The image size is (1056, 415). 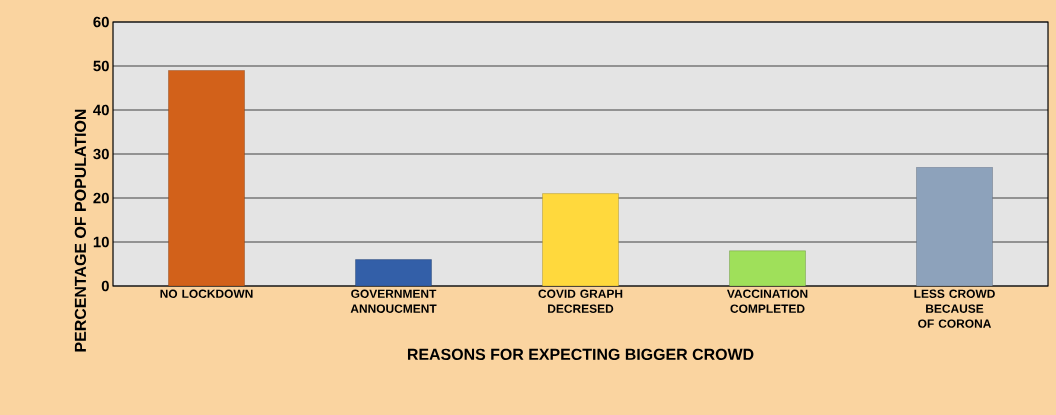 What do you see at coordinates (101, 22) in the screenshot?
I see `y-tick-label: 60` at bounding box center [101, 22].